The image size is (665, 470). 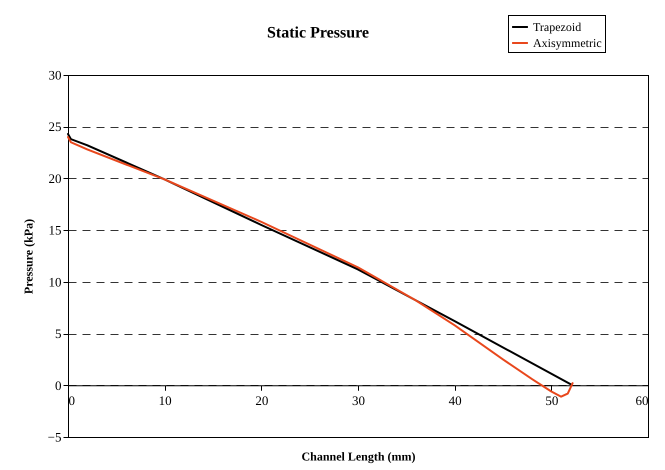 What do you see at coordinates (557, 27) in the screenshot?
I see `legend-label: Trapezoid` at bounding box center [557, 27].